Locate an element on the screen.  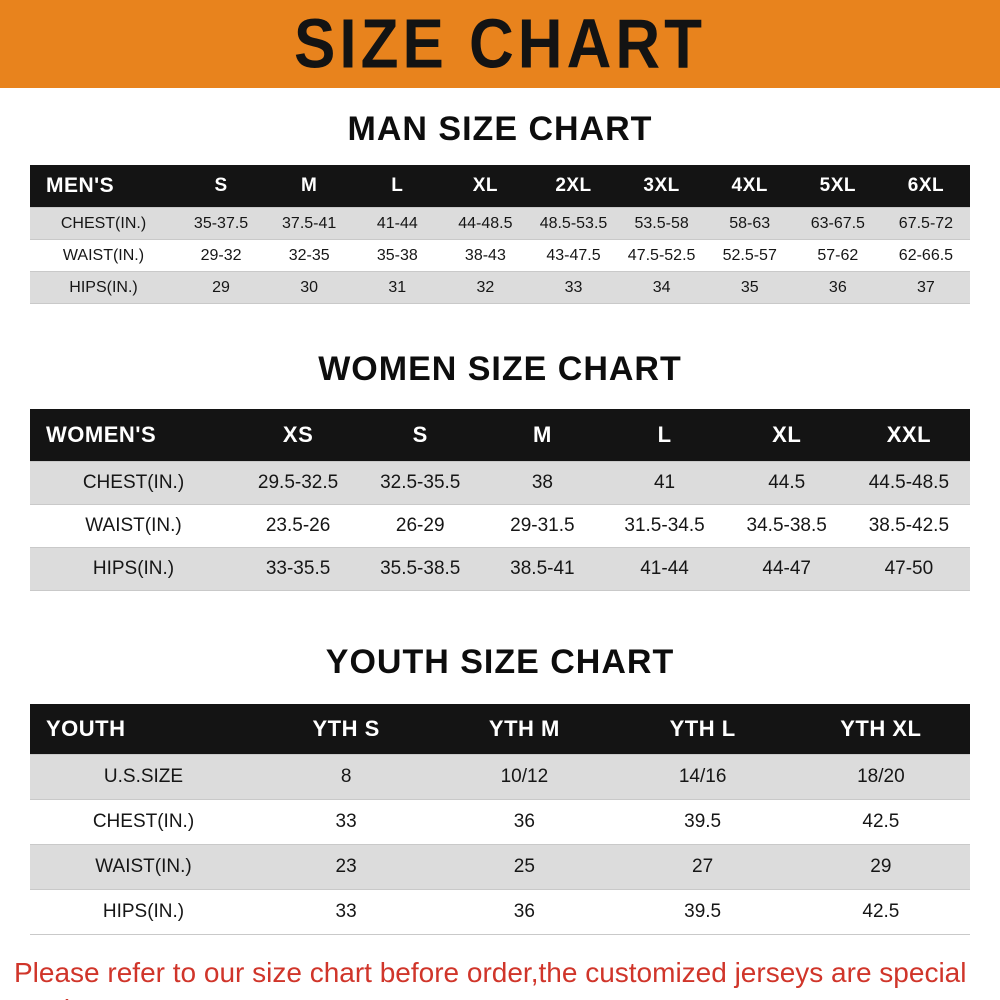
size-value: 31.5-34.5 is located at coordinates (664, 526).